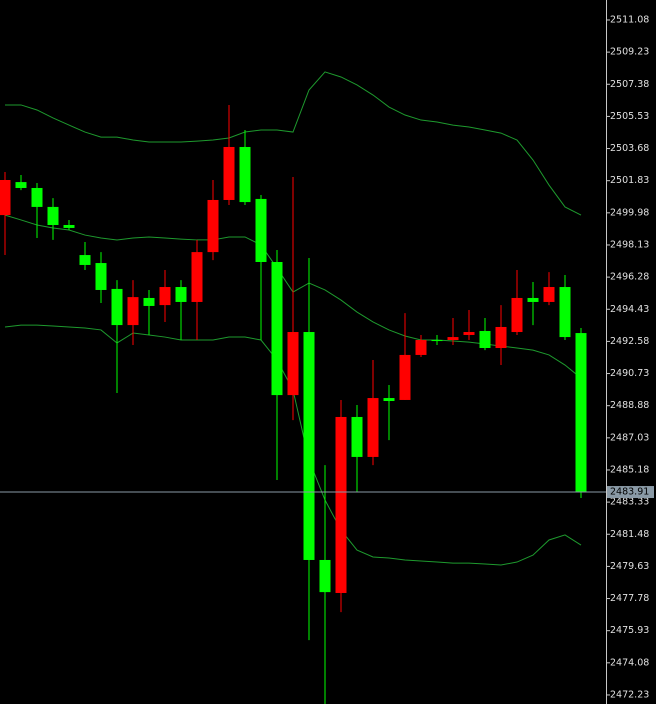 The width and height of the screenshot is (656, 704). I want to click on y-tick-label: 2498.13, so click(629, 244).